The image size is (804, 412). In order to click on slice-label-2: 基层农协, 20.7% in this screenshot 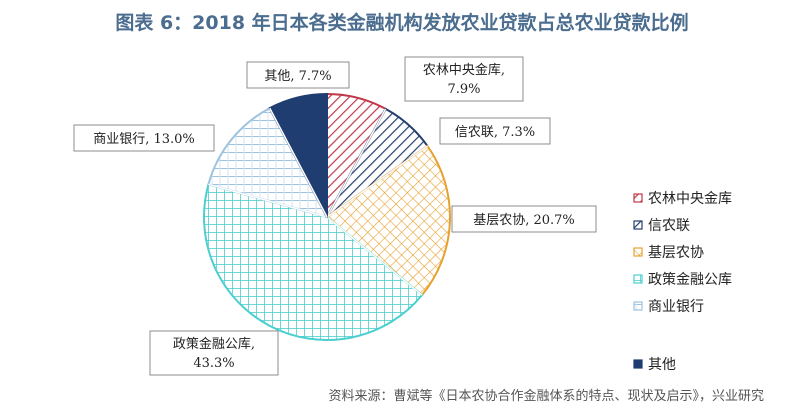, I will do `click(524, 219)`.